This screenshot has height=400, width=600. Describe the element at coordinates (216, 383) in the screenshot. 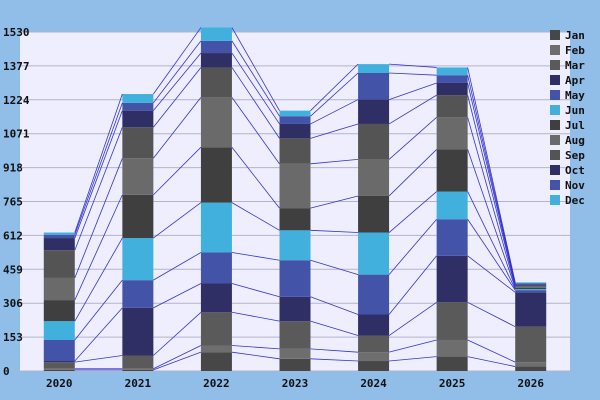

I see `x-tick-label: 2022` at that location.